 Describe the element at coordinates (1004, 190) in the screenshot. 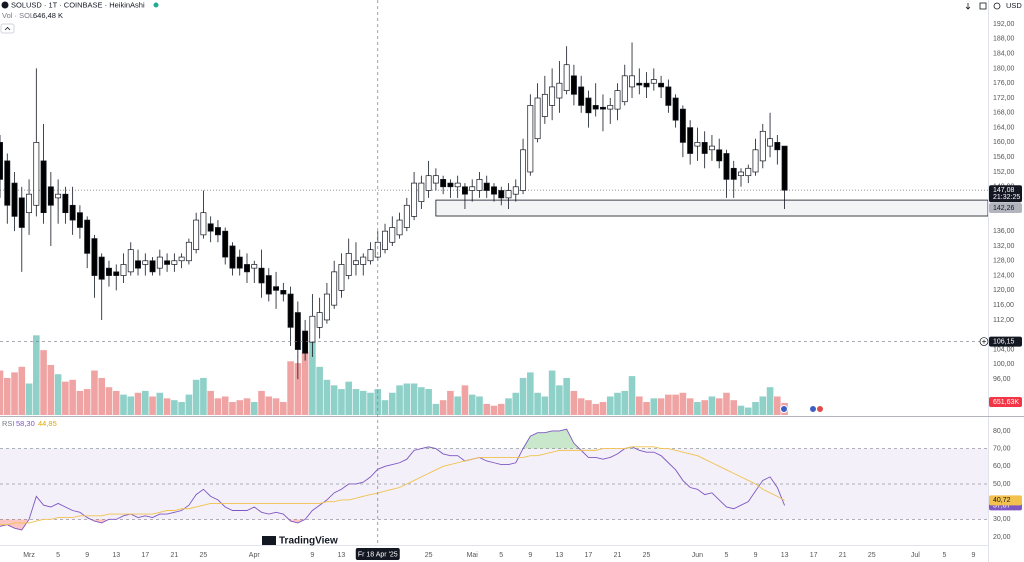

I see `last-price-label: 147,08` at that location.